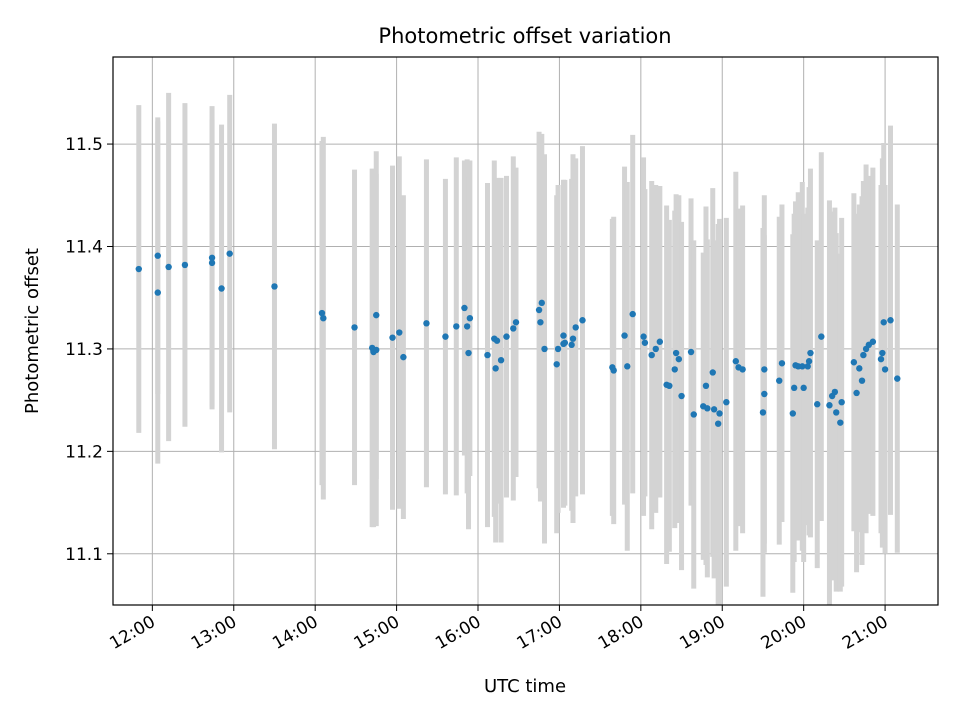 This screenshot has height=724, width=960. Describe the element at coordinates (84, 452) in the screenshot. I see `y-tick-label: 11.2` at that location.